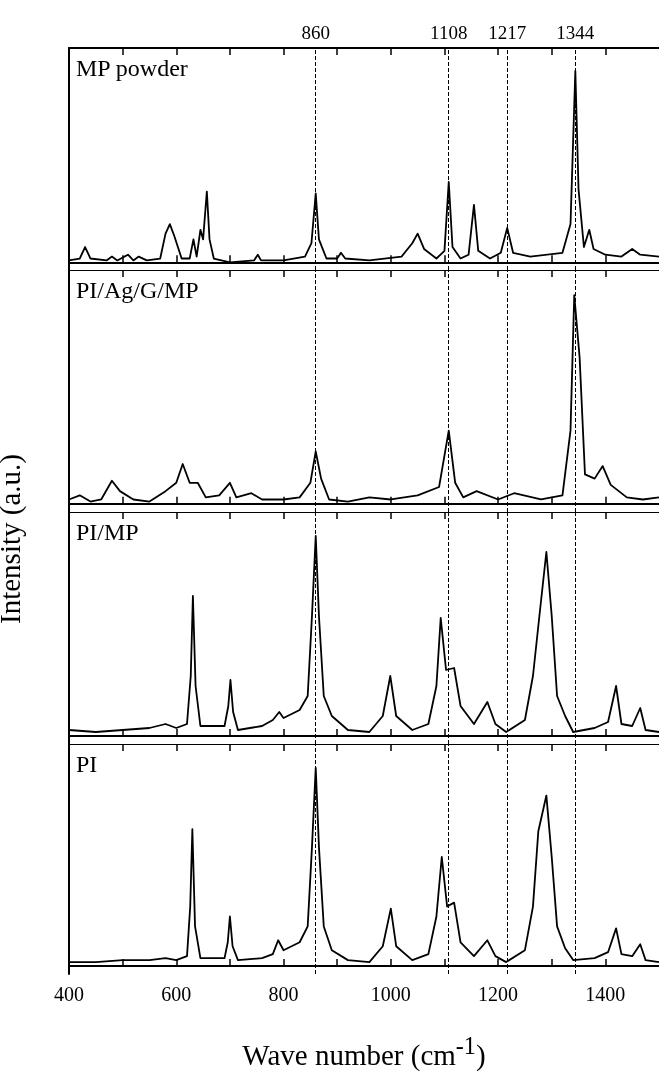  What do you see at coordinates (132, 68) in the screenshot?
I see `legend-label: MP powder` at bounding box center [132, 68].